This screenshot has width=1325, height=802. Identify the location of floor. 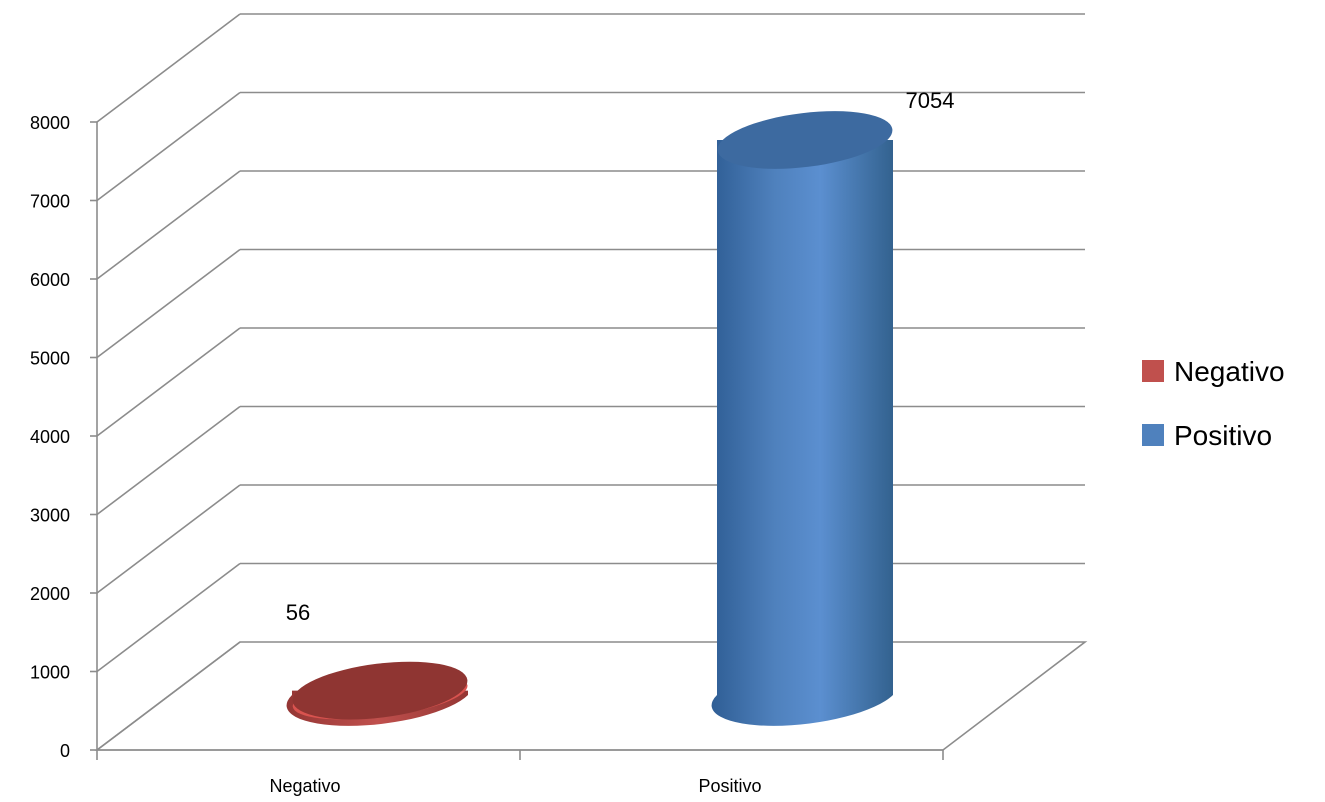
(591, 696).